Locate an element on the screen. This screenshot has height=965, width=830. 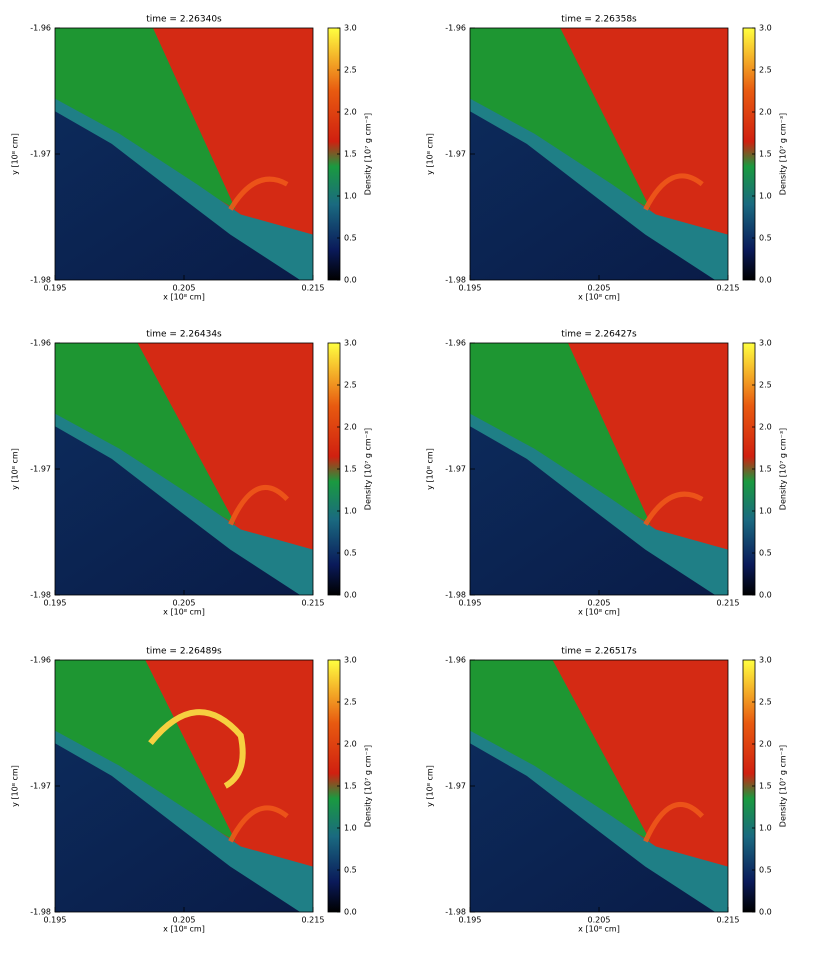
chart-title: time = 2.26517s is located at coordinates (599, 652).